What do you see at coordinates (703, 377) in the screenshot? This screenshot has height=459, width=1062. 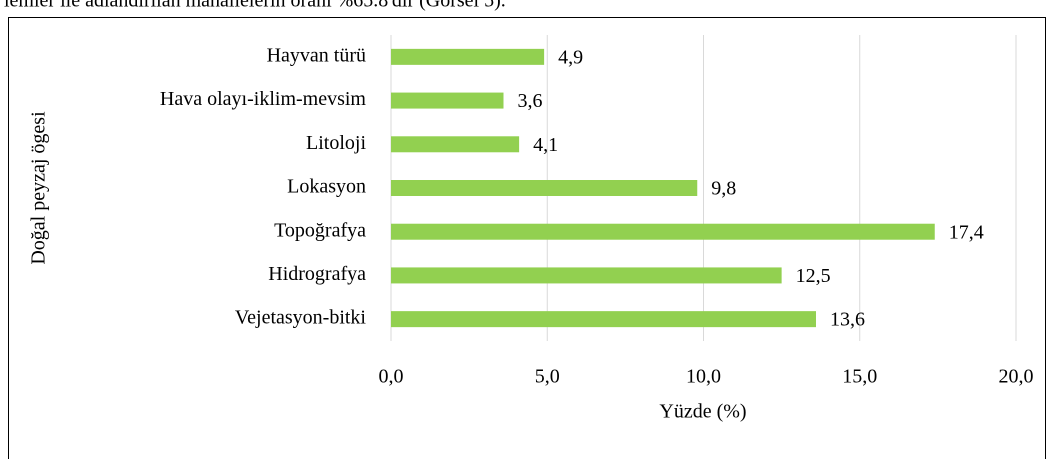 I see `x-tick-label: 10,0` at bounding box center [703, 377].